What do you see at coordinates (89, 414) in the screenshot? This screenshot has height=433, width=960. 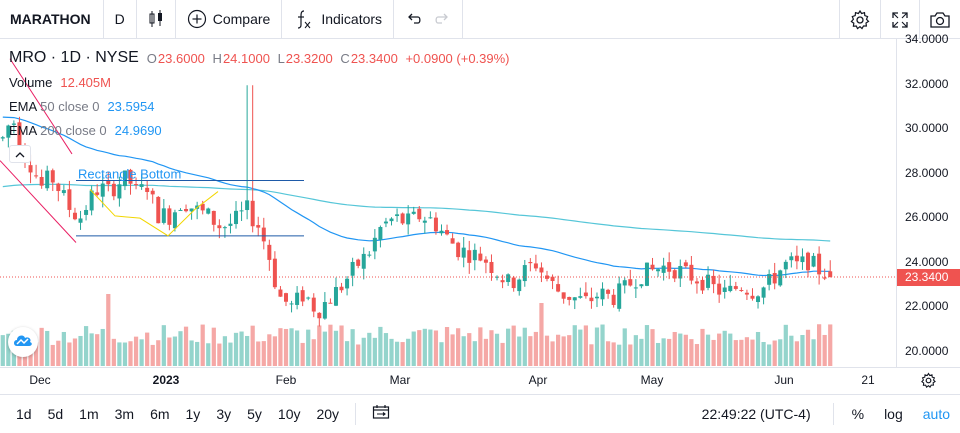 I see `range-1m: 1m` at bounding box center [89, 414].